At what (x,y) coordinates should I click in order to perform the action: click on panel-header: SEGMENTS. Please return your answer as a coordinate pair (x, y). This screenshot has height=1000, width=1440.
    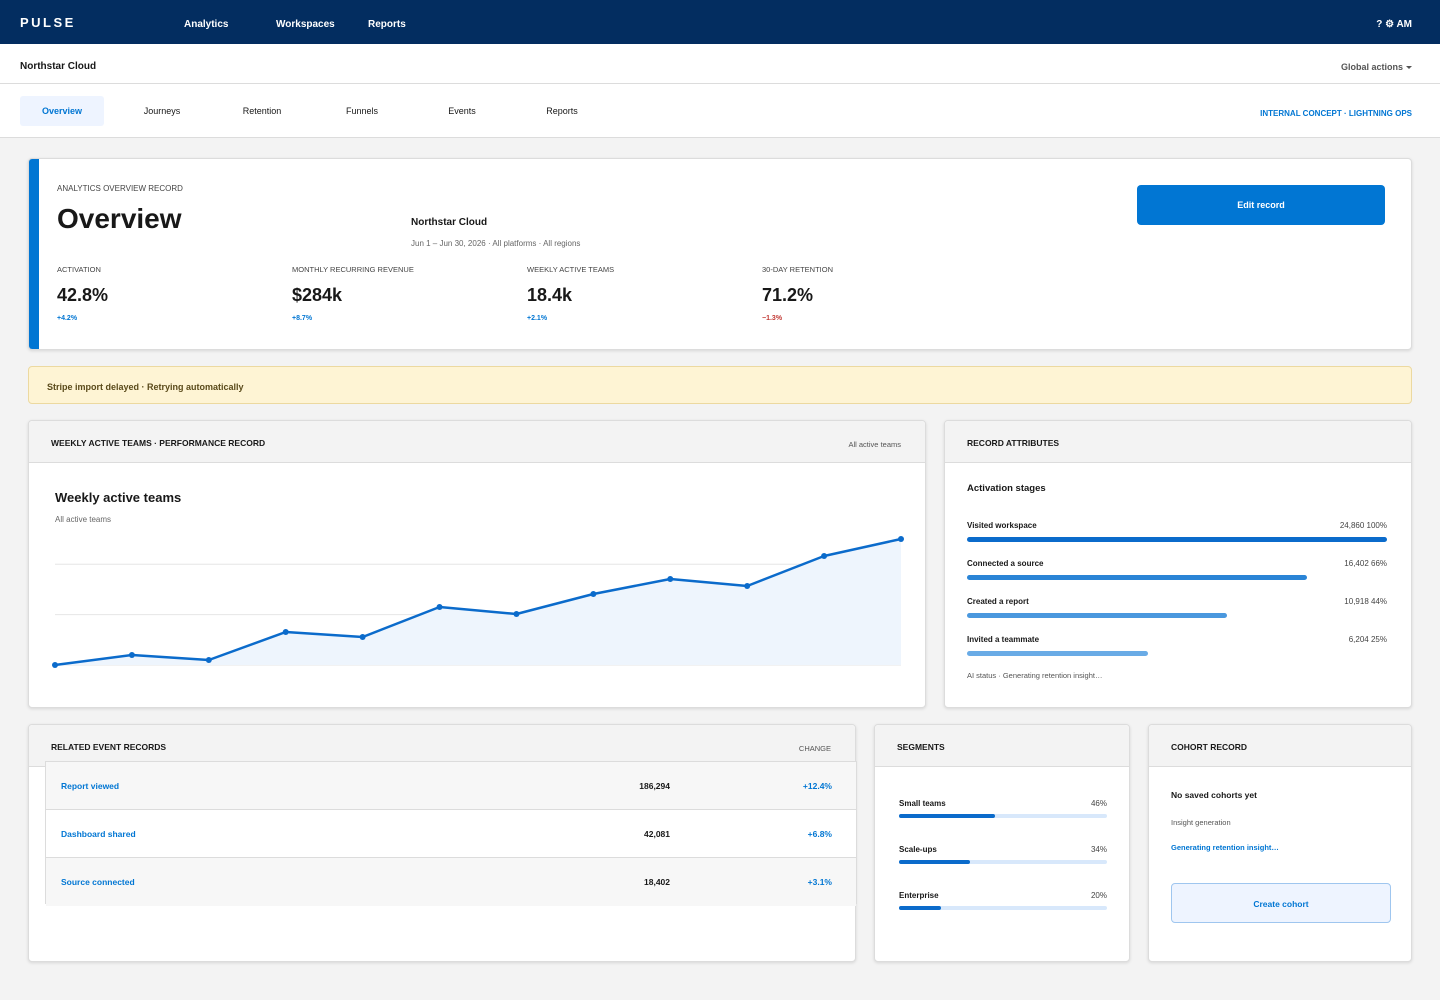
    Looking at the image, I should click on (1002, 746).